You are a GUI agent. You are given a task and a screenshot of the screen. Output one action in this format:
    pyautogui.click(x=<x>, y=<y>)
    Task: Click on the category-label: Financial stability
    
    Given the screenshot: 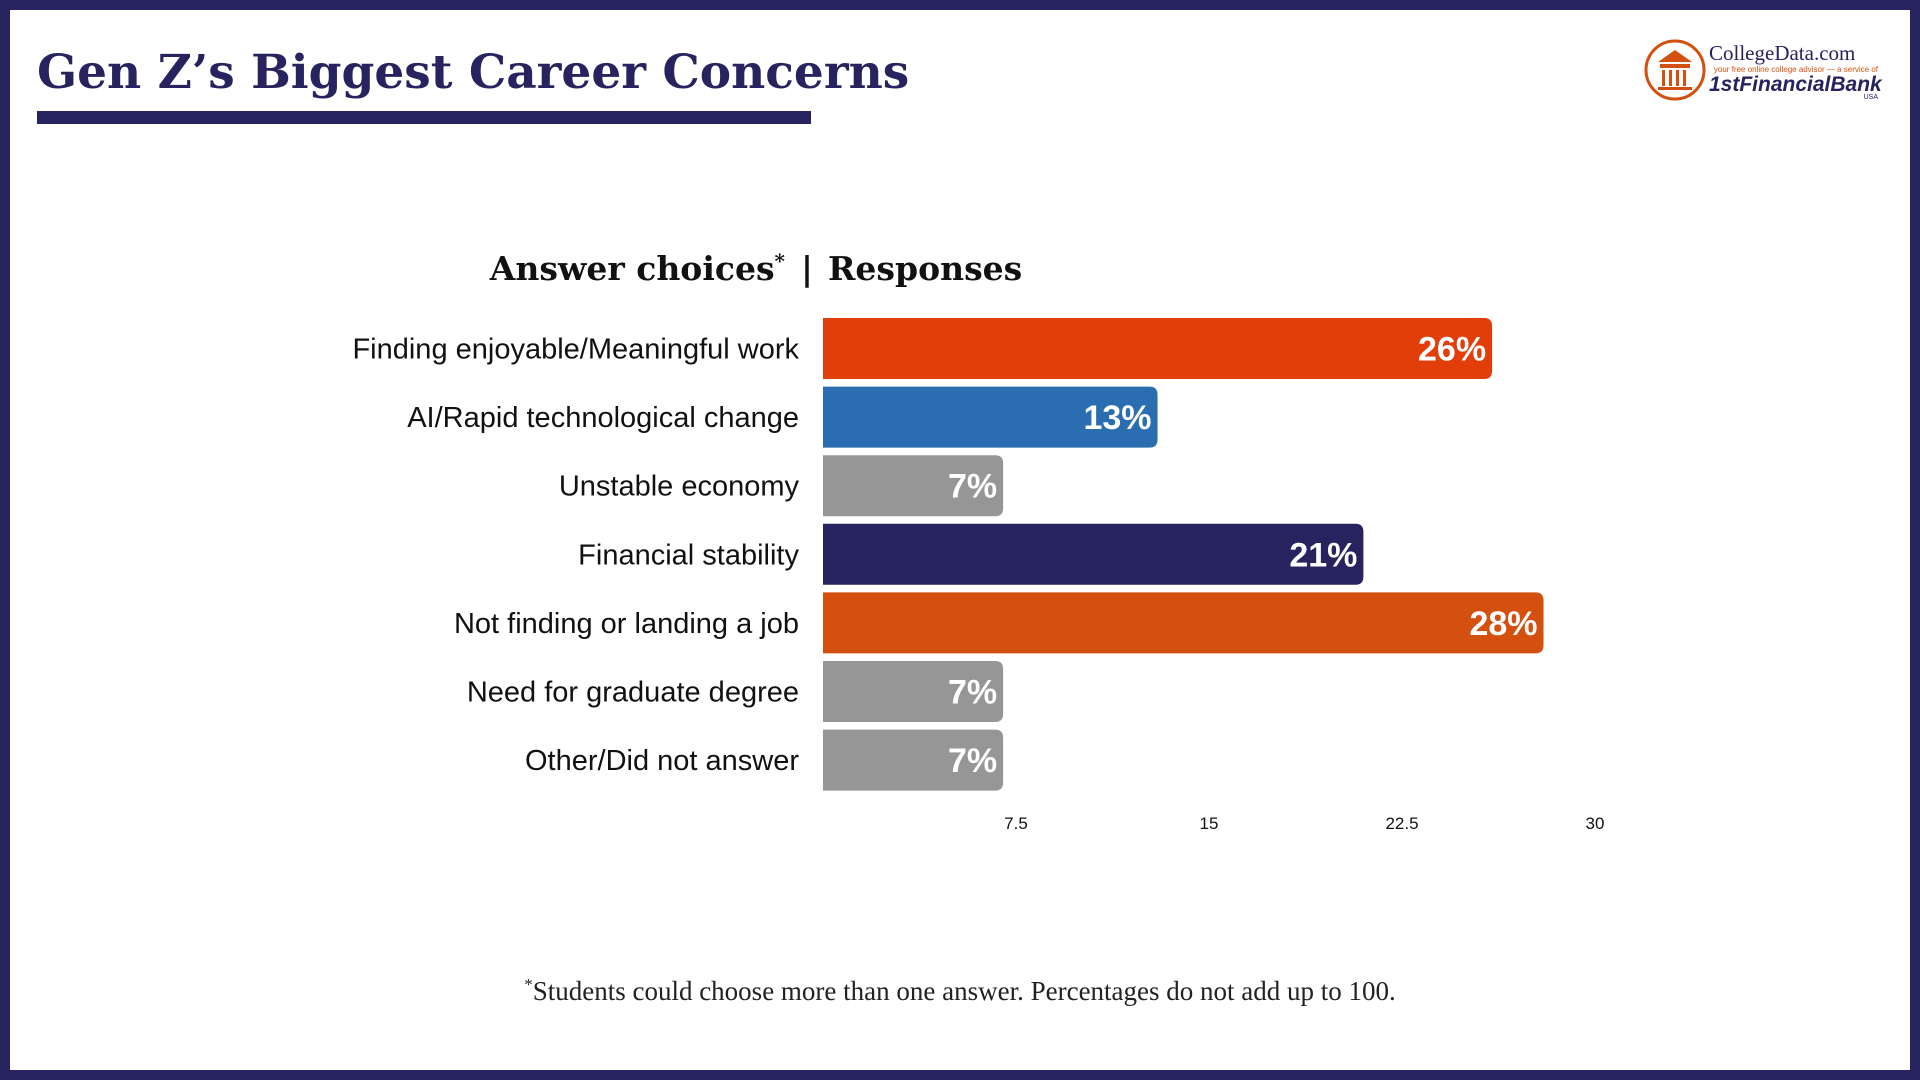 What is the action you would take?
    pyautogui.click(x=688, y=555)
    